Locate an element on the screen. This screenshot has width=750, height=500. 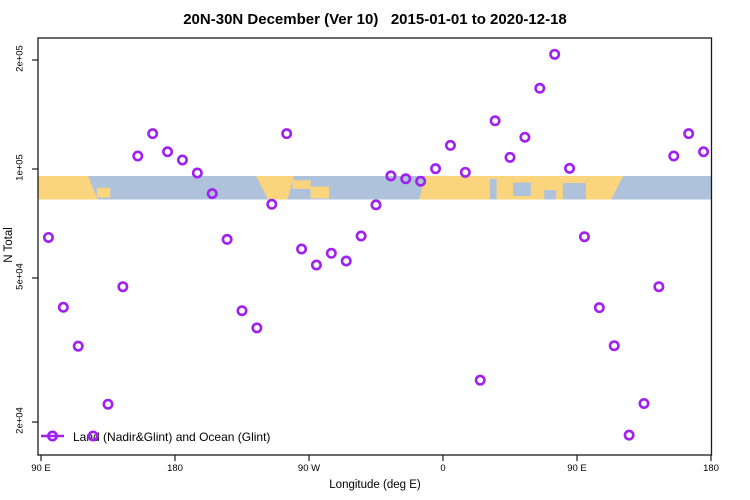
legend-label: Land (Nadir&Glint) and Ocean (Glint) is located at coordinates (172, 437).